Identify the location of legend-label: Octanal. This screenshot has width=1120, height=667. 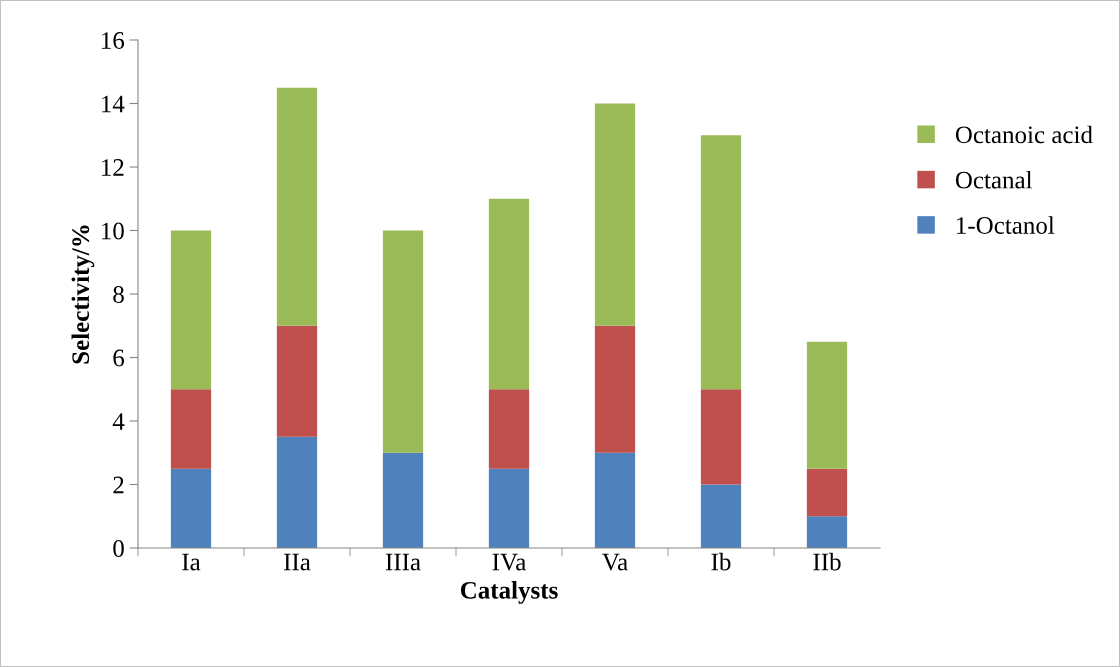
(994, 179).